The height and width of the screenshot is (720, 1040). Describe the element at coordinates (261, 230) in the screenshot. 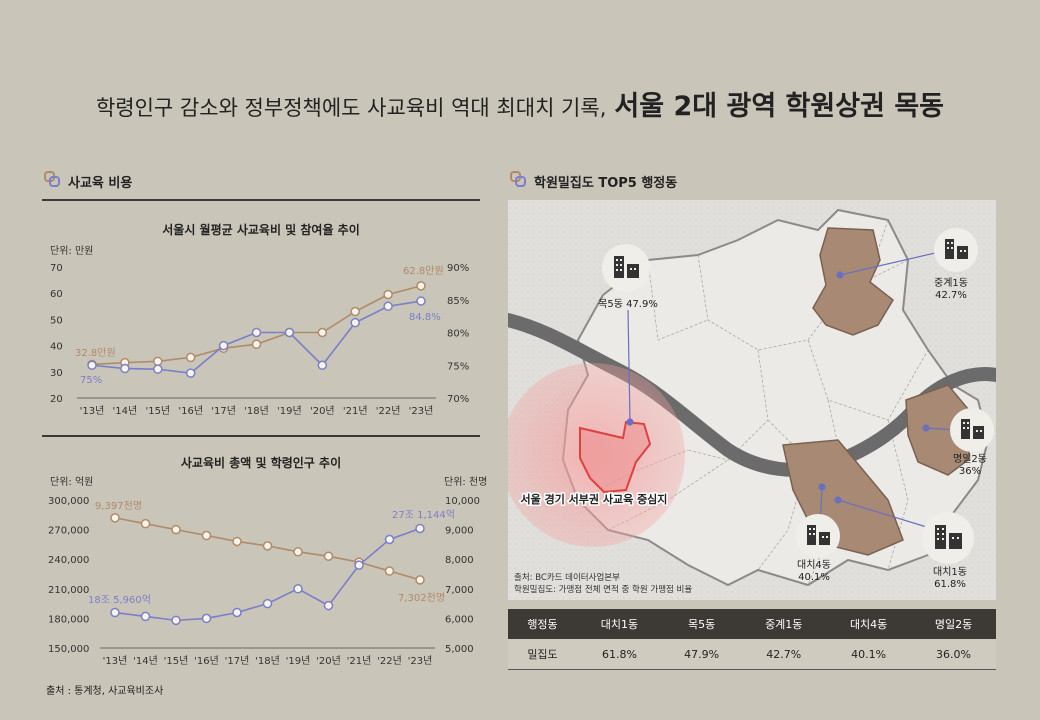

I see `chart1-title: 서울시 월평균 사교육비 및 참여율 추이` at that location.